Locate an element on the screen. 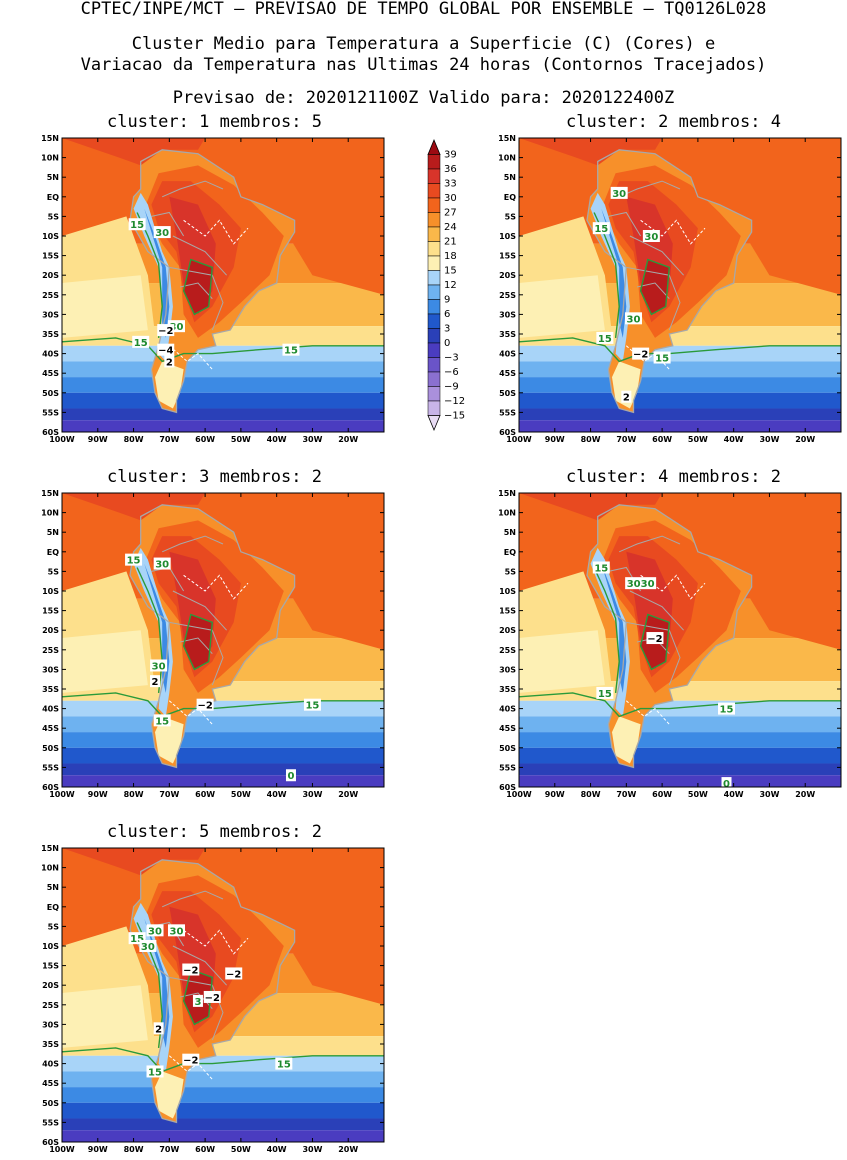 The width and height of the screenshot is (847, 1160). colorbar-label: 9 is located at coordinates (447, 300).